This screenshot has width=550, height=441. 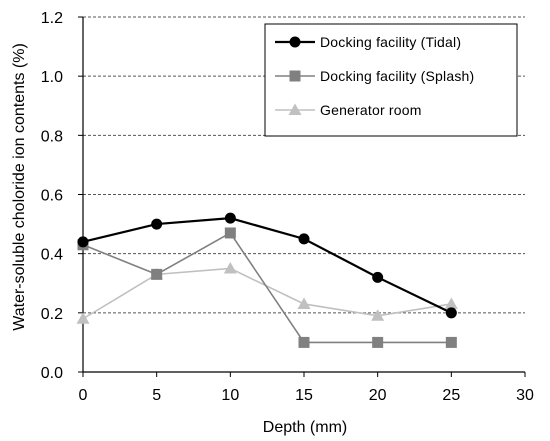 What do you see at coordinates (525, 395) in the screenshot?
I see `x-tick-label: 30` at bounding box center [525, 395].